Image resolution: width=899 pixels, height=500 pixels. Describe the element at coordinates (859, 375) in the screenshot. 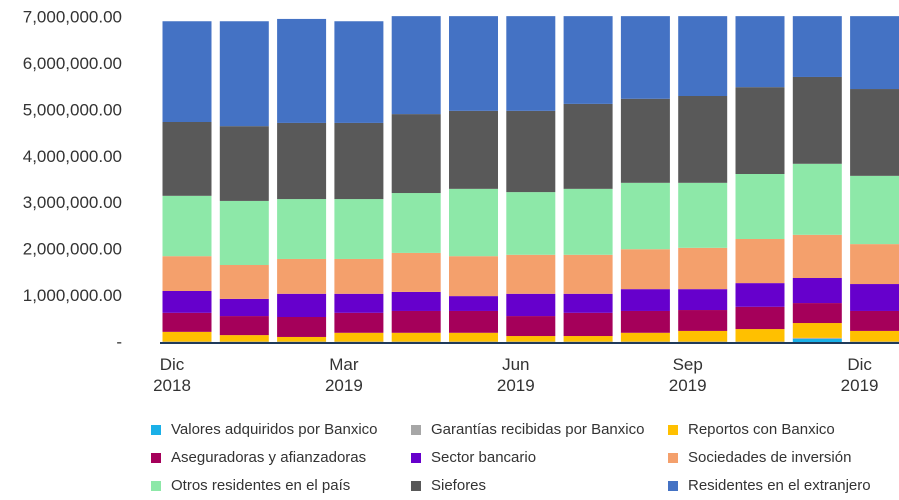

I see `x-tick-label: Dic 2019` at that location.